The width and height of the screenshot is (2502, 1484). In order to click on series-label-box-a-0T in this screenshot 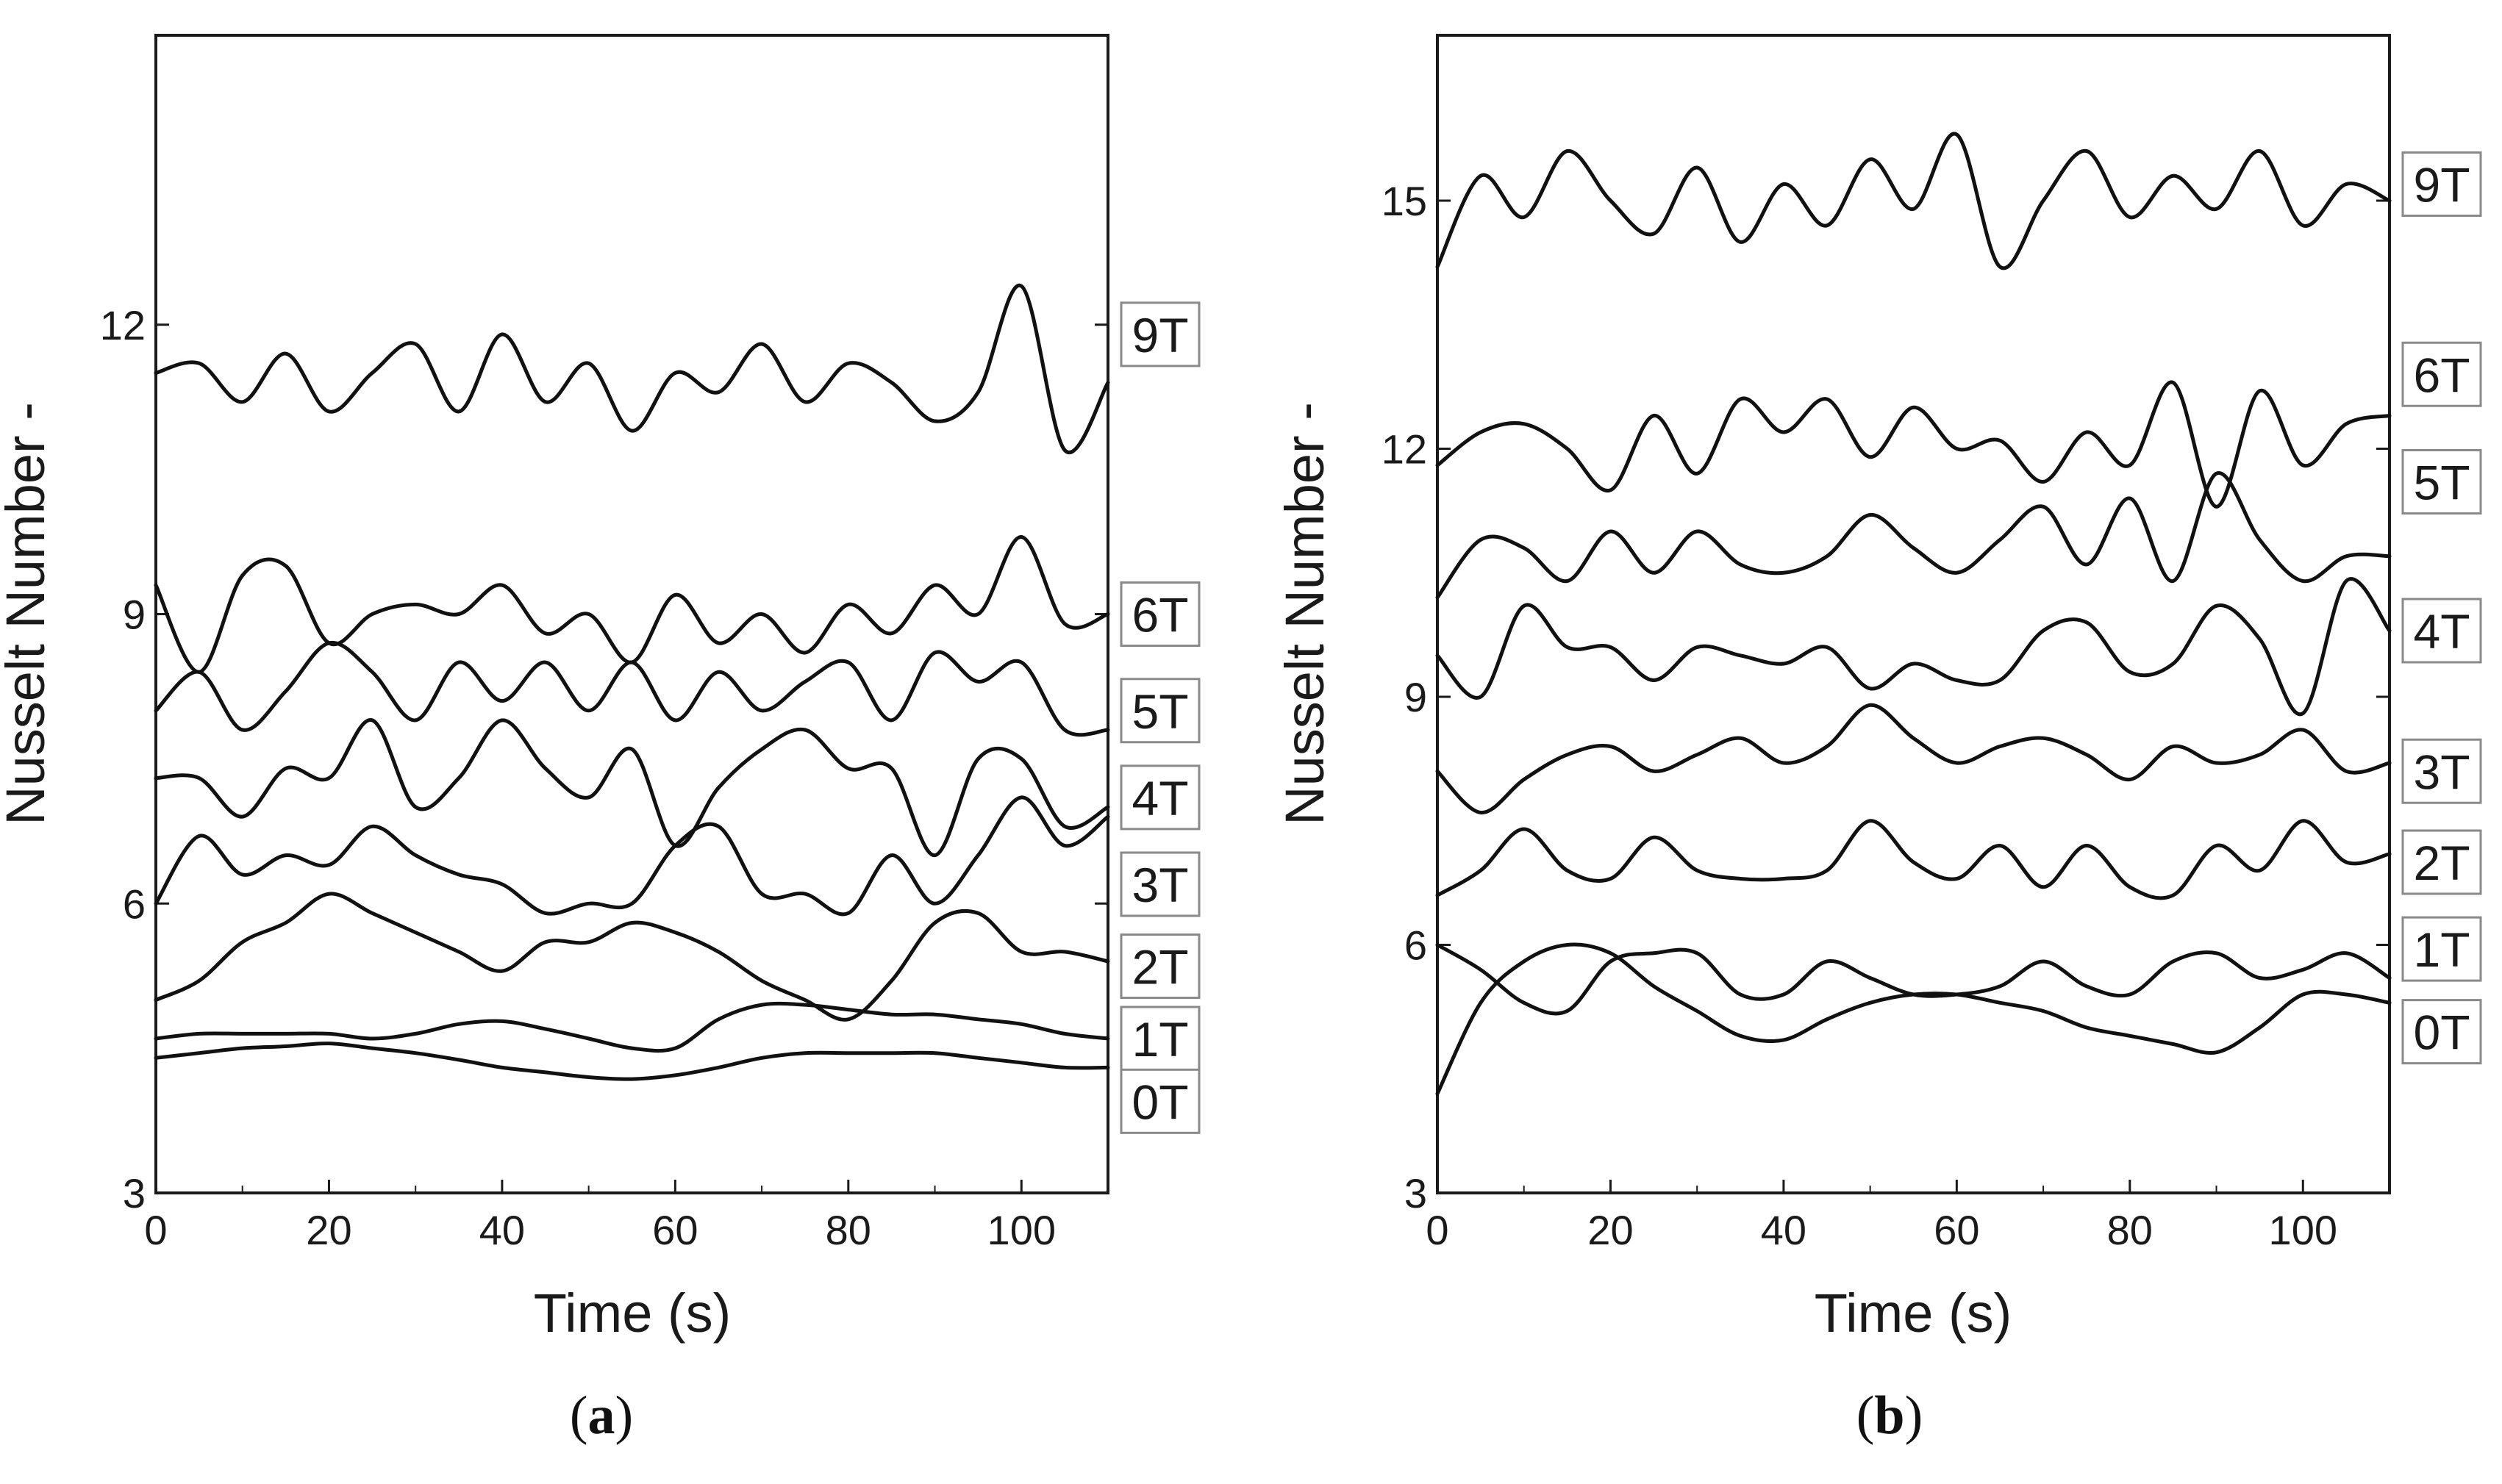, I will do `click(1160, 1101)`.